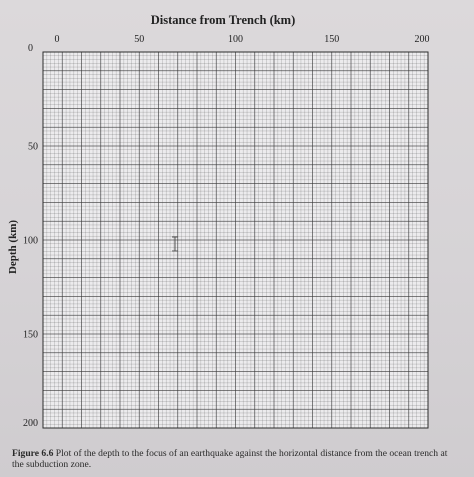 This screenshot has width=474, height=477. Describe the element at coordinates (30, 48) in the screenshot. I see `y-tick-label: 0` at that location.